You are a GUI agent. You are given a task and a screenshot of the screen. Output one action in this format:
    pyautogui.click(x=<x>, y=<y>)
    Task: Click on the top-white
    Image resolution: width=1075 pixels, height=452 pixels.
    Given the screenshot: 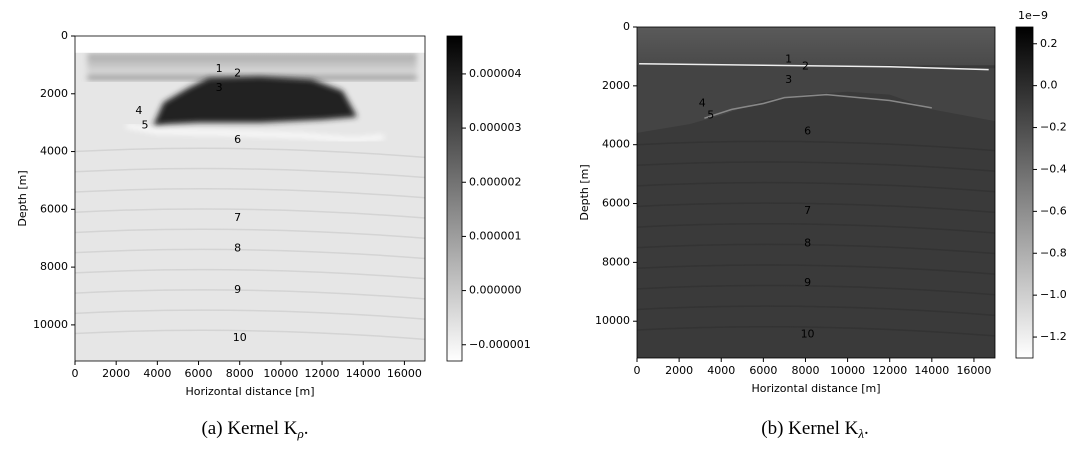 What is the action you would take?
    pyautogui.click(x=250, y=44)
    